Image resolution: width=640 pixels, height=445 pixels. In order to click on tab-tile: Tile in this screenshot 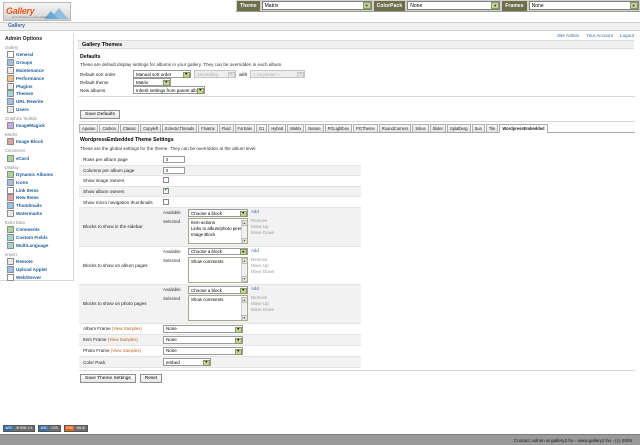, I will do `click(492, 128)`.